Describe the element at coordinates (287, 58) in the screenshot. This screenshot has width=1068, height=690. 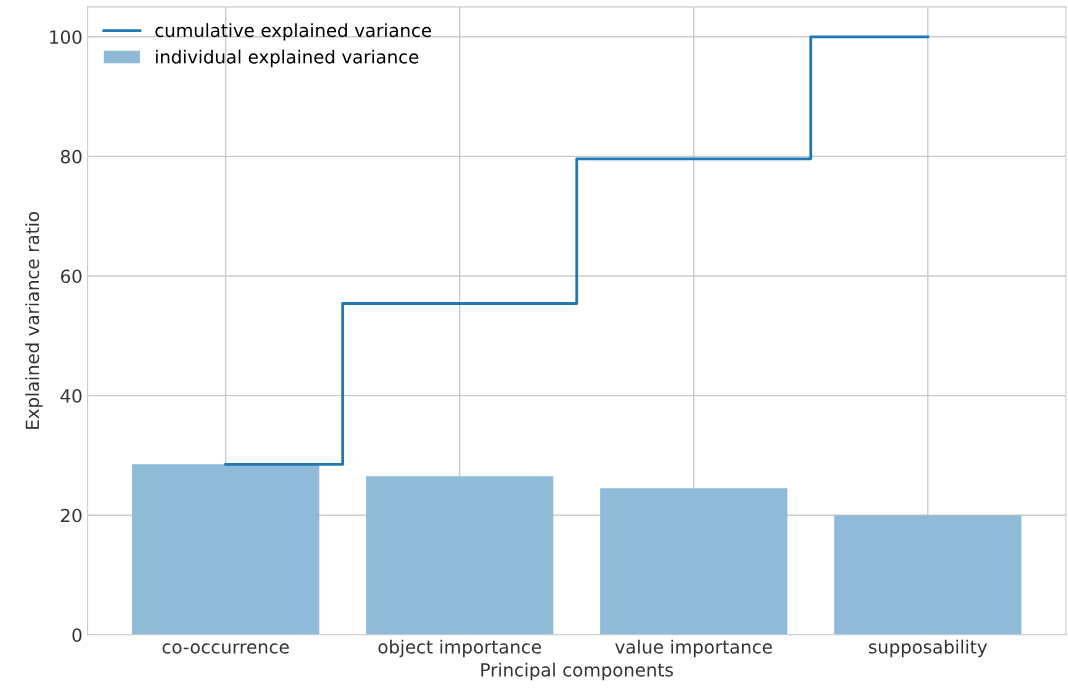
I see `legend-label: individual explained variance` at that location.